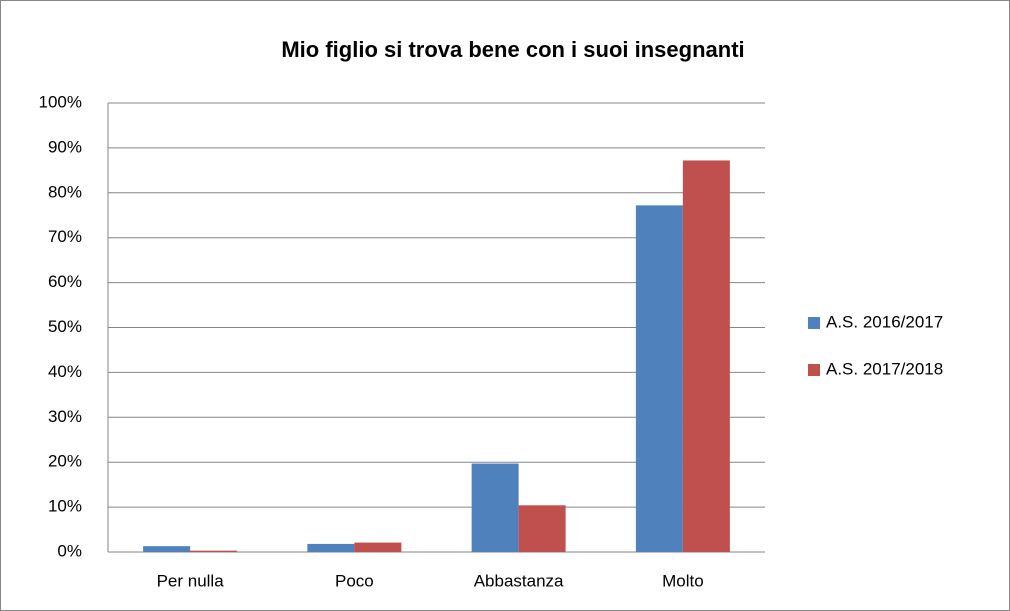 This screenshot has height=611, width=1010. What do you see at coordinates (884, 321) in the screenshot?
I see `legend-label: A.S. 2016/2017` at bounding box center [884, 321].